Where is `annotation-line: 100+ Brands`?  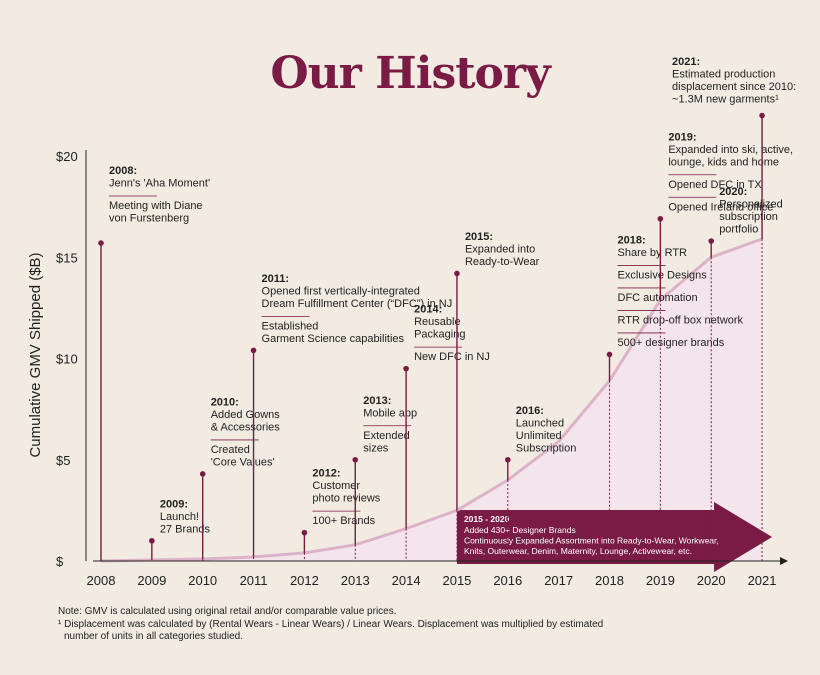
annotation-line: 100+ Brands is located at coordinates (343, 521).